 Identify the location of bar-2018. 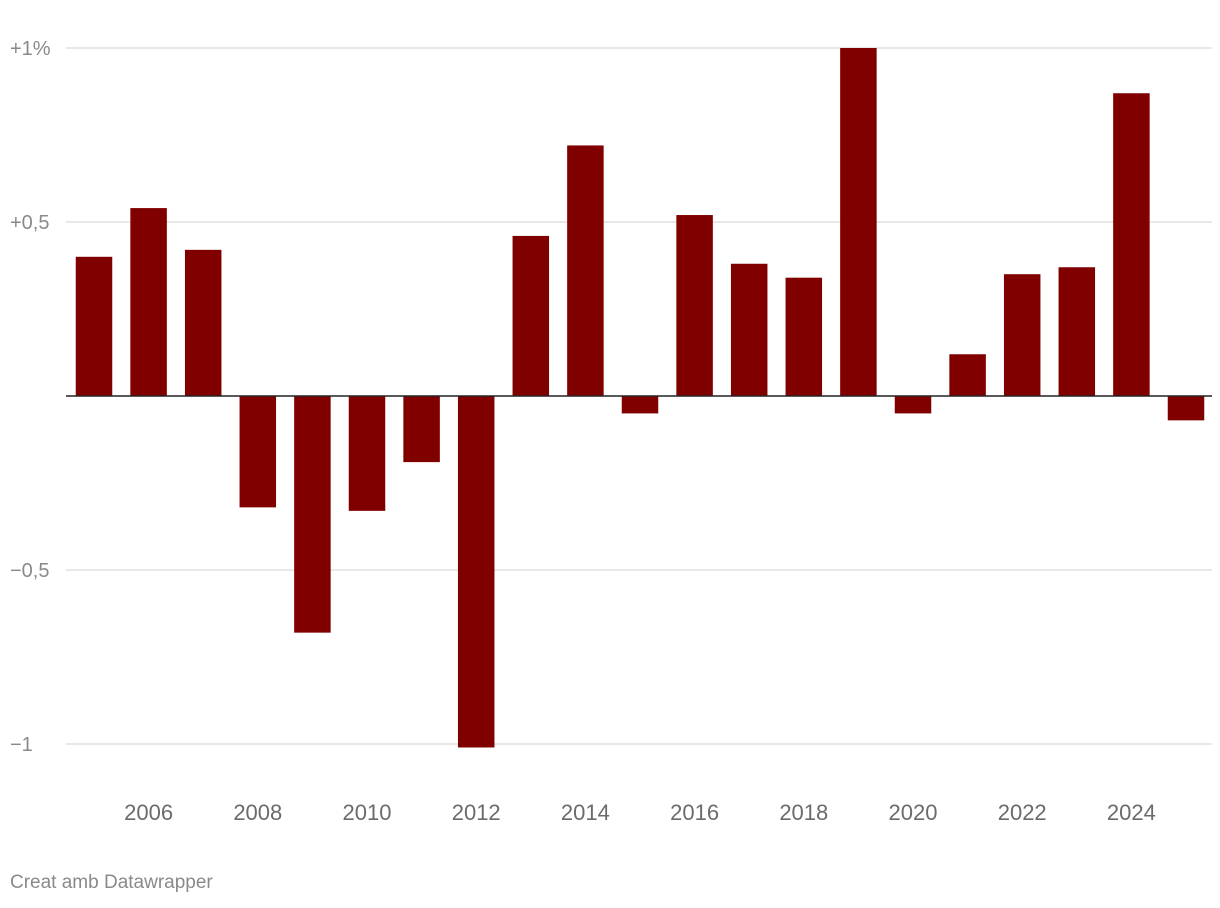
(804, 336).